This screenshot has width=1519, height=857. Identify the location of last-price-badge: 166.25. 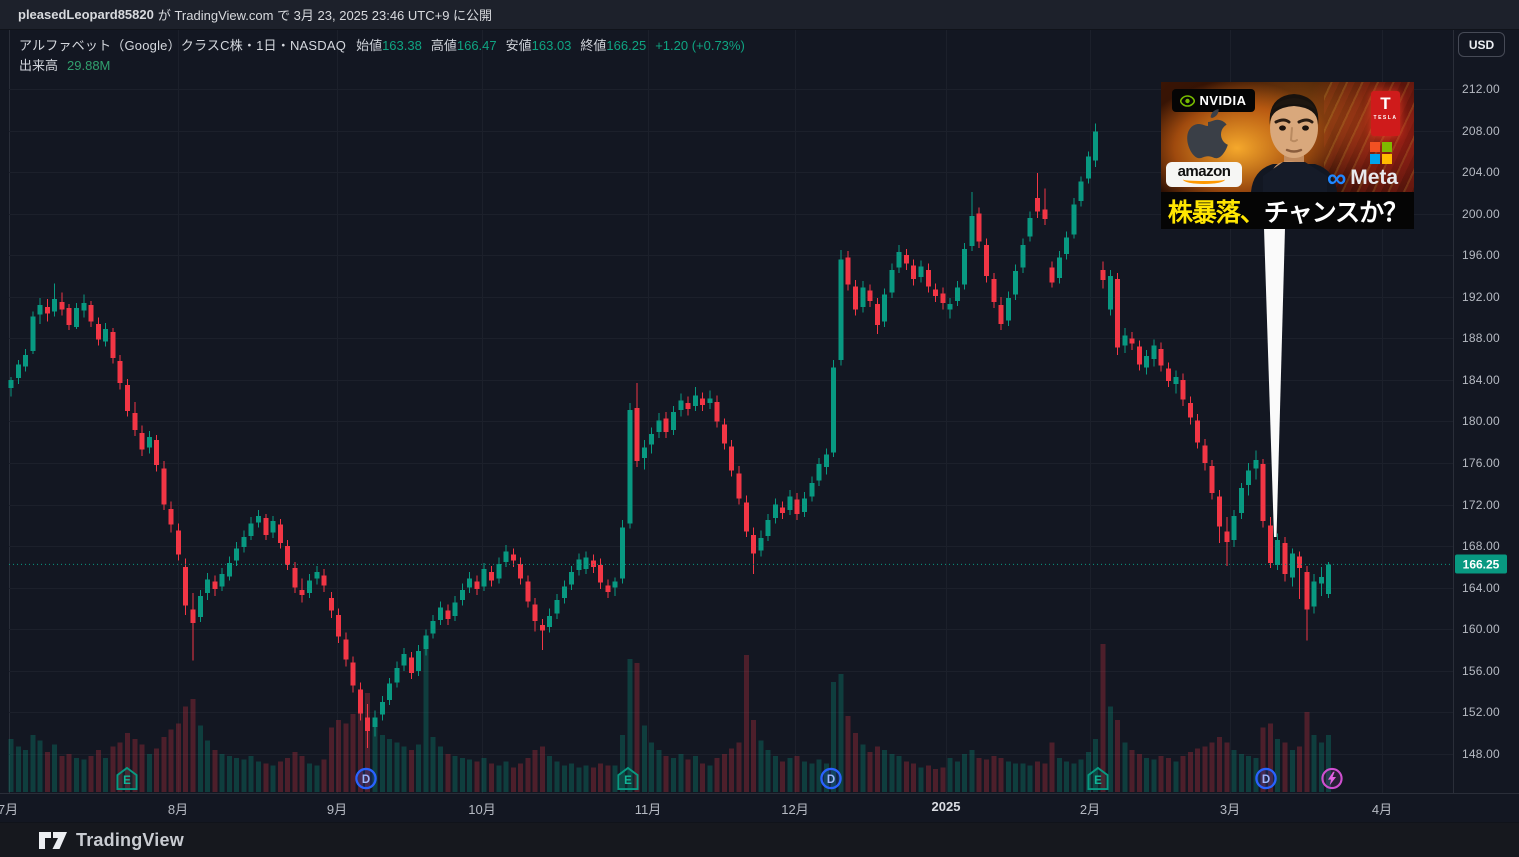
(1481, 564).